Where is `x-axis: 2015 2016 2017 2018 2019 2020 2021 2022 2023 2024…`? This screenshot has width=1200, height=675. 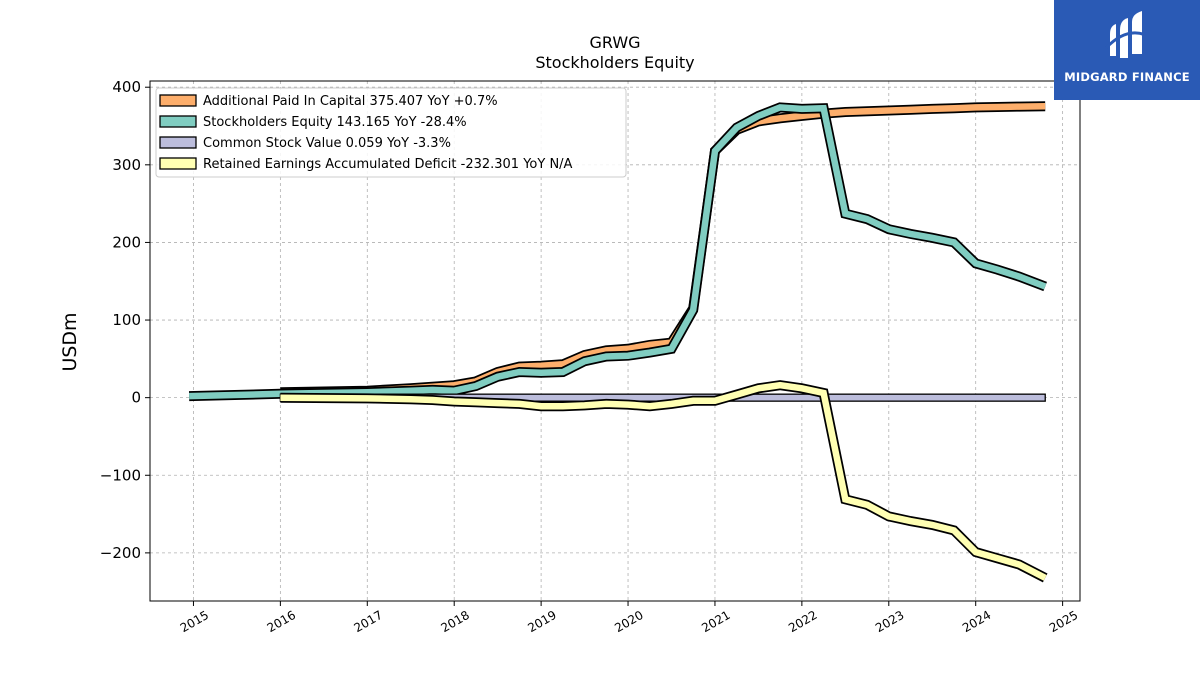
x-axis: 2015 2016 2017 2018 2019 2020 2021 2022 2023 2024… is located at coordinates (629, 618).